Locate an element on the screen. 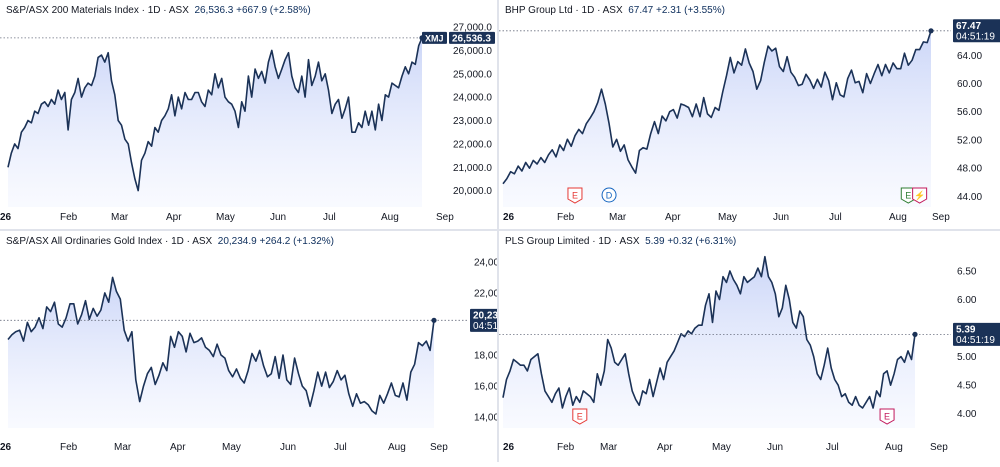  last-price: 67.47 is located at coordinates (641, 10).